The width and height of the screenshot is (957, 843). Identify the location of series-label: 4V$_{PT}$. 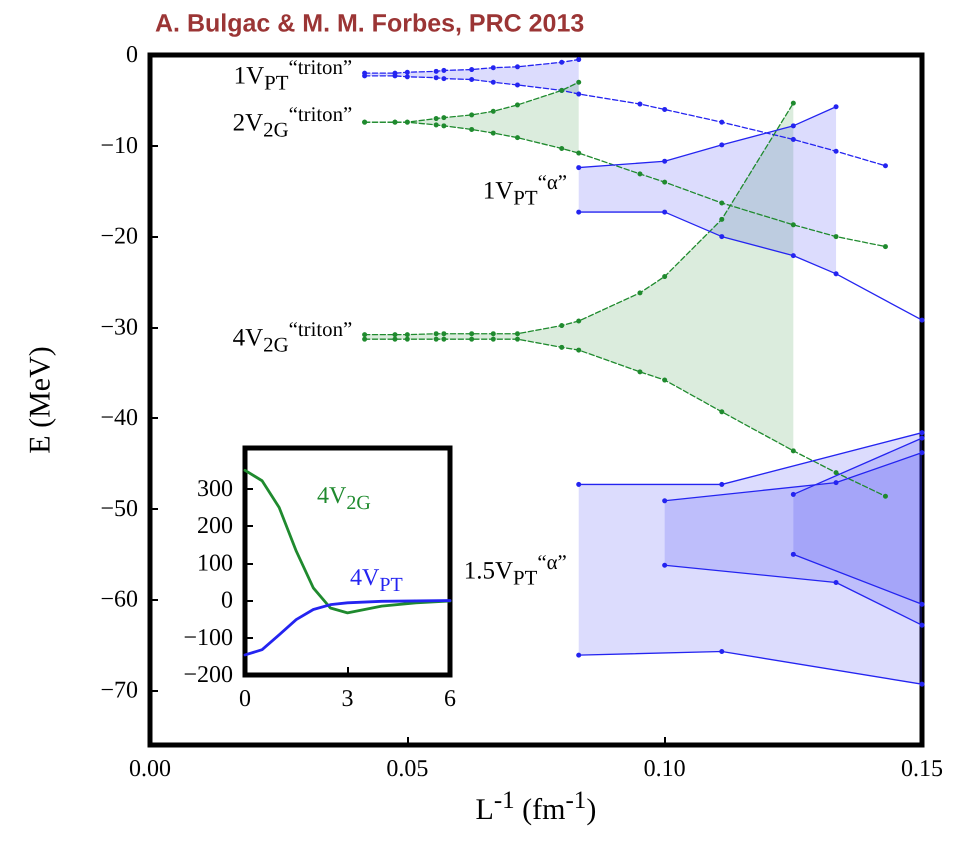
(376, 580).